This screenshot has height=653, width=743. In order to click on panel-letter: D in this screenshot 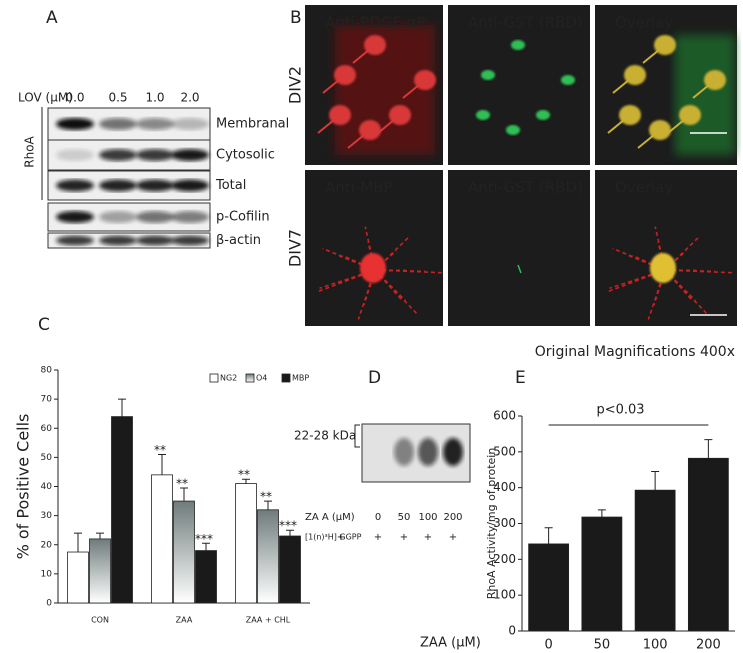, I will do `click(374, 378)`.